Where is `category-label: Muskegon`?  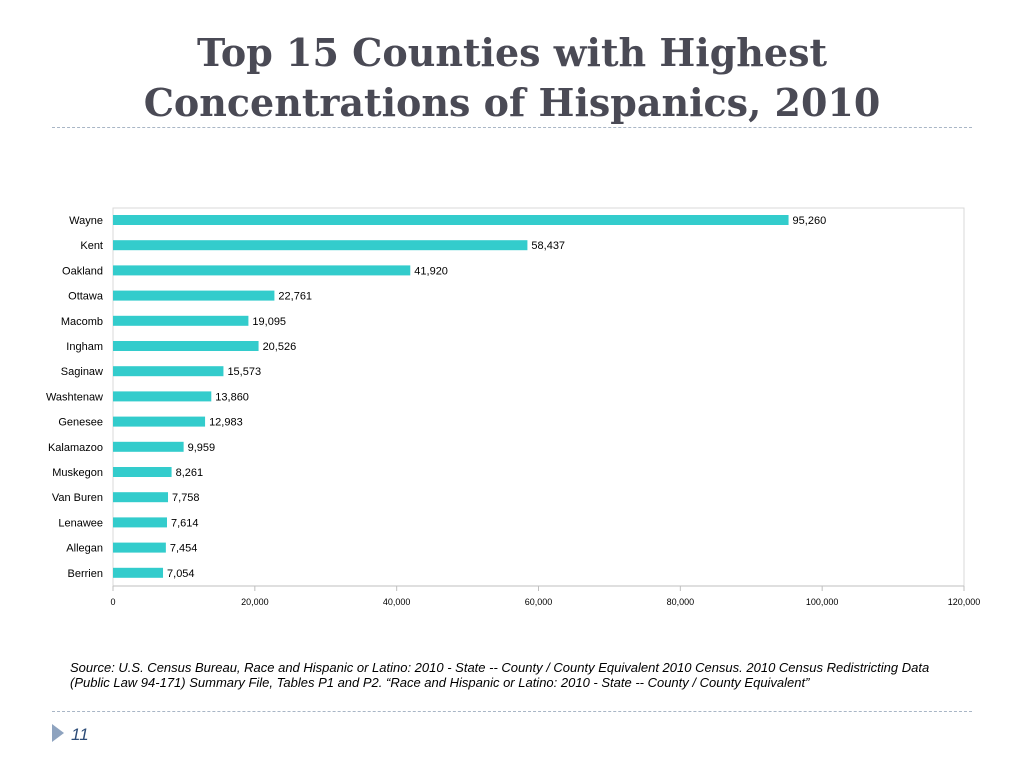 category-label: Muskegon is located at coordinates (77, 473).